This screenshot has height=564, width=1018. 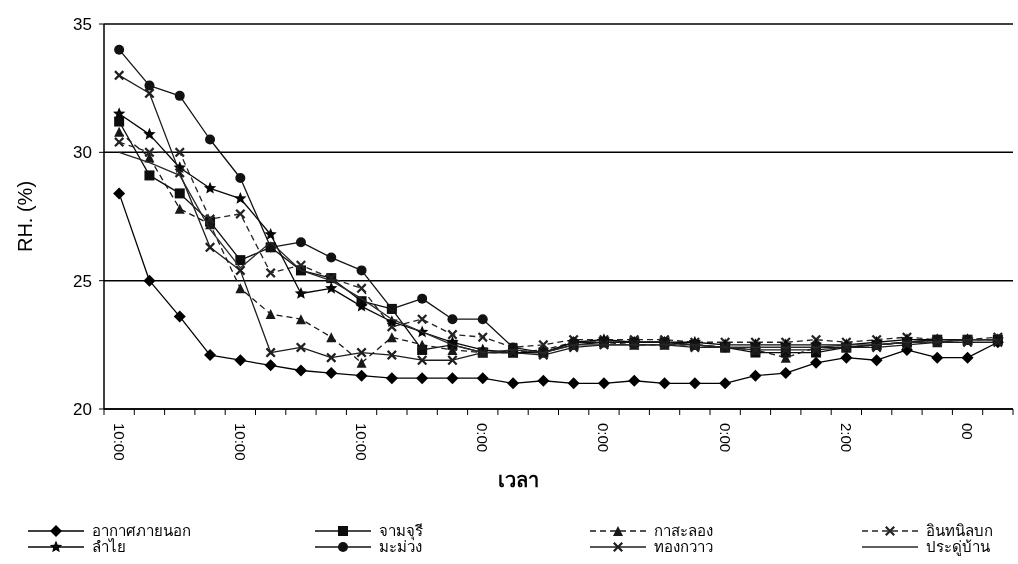 I want to click on legend-label: อินทนิลบก, so click(x=959, y=530).